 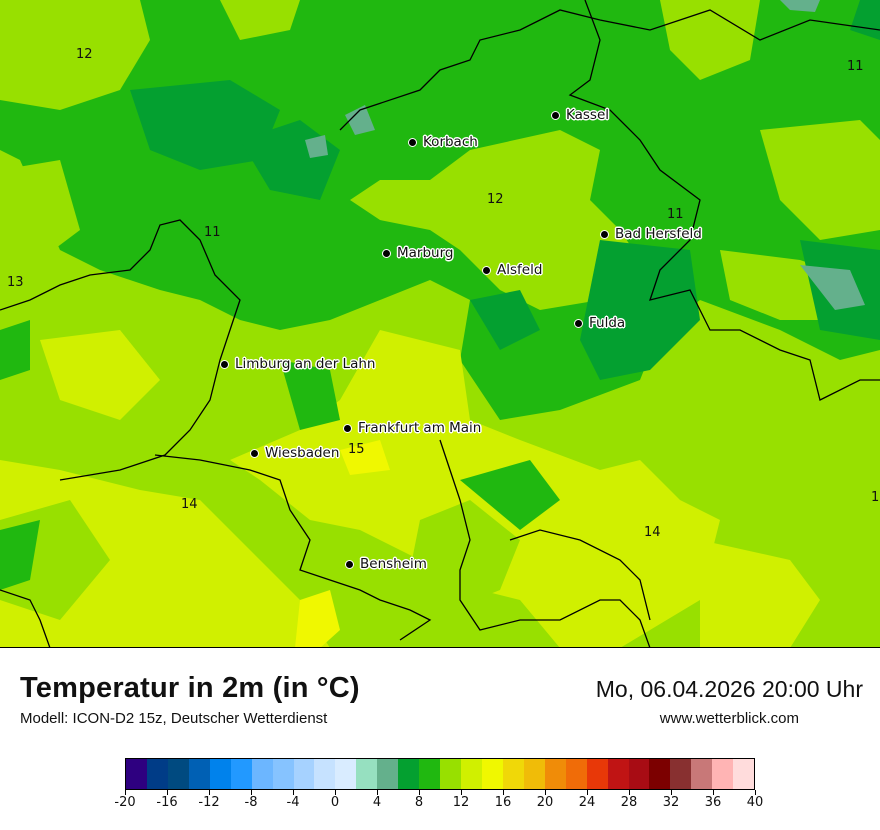 What do you see at coordinates (875, 497) in the screenshot?
I see `isoline-label: 1` at bounding box center [875, 497].